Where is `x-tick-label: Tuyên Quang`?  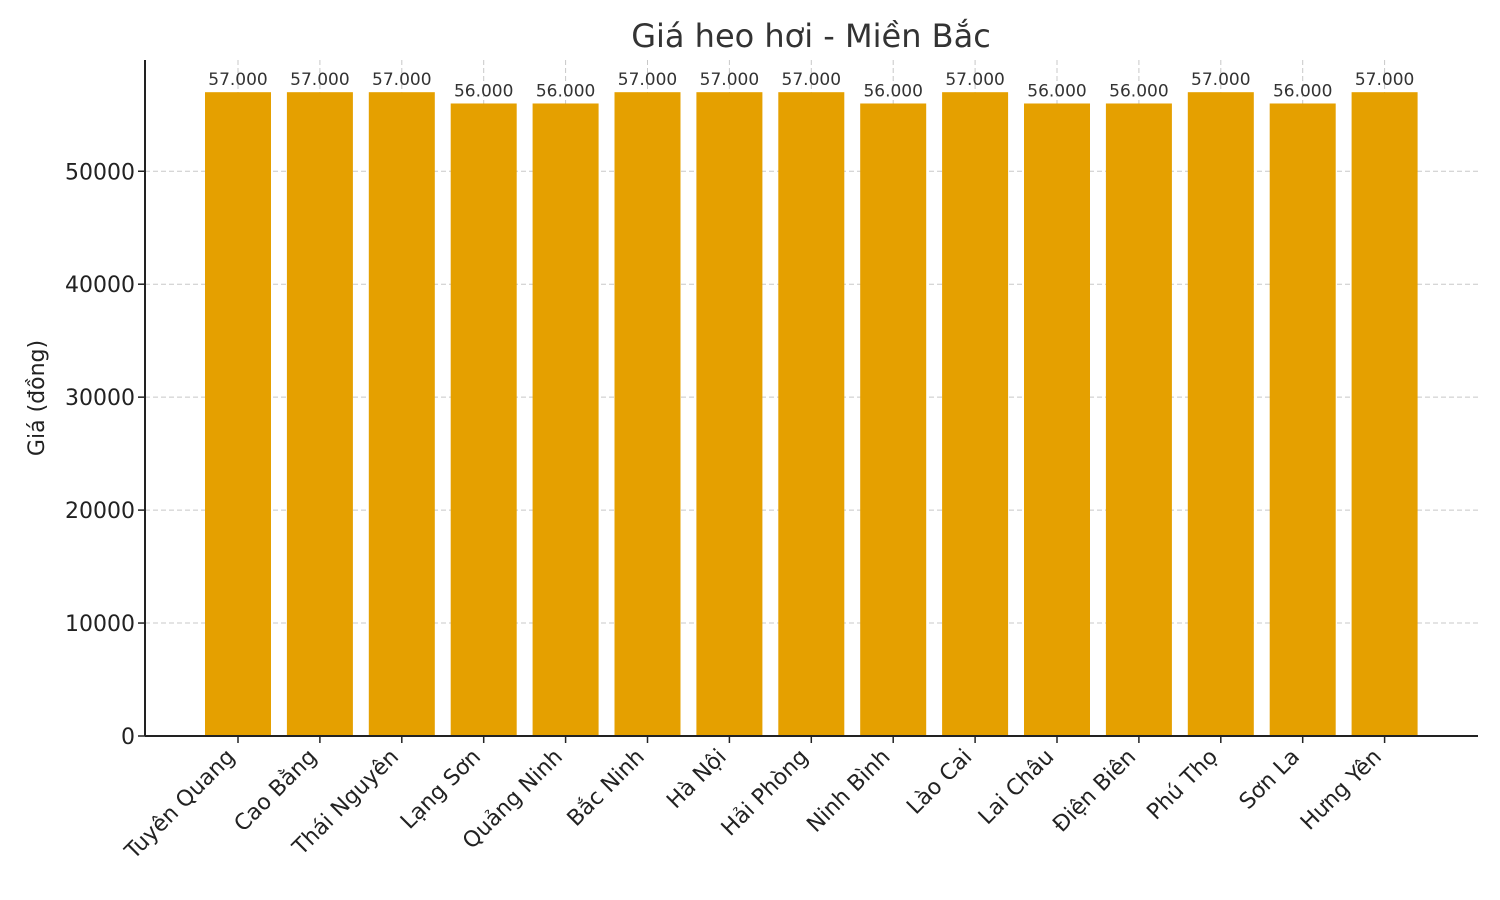 x-tick-label: Tuyên Quang is located at coordinates (180, 805).